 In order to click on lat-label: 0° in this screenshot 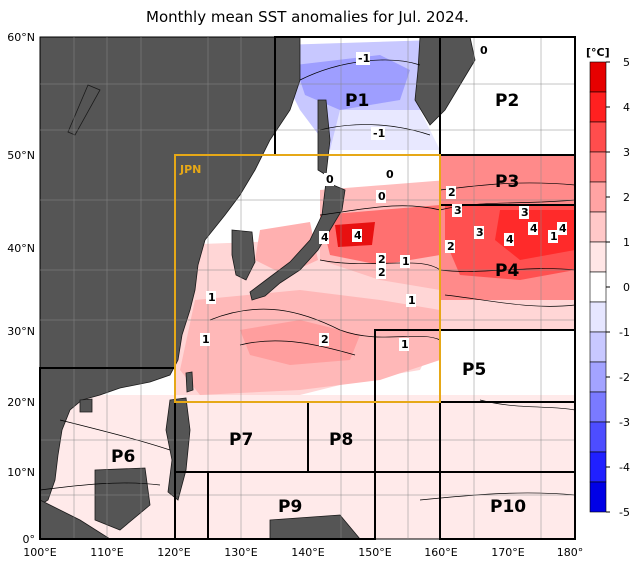, I will do `click(29, 539)`.